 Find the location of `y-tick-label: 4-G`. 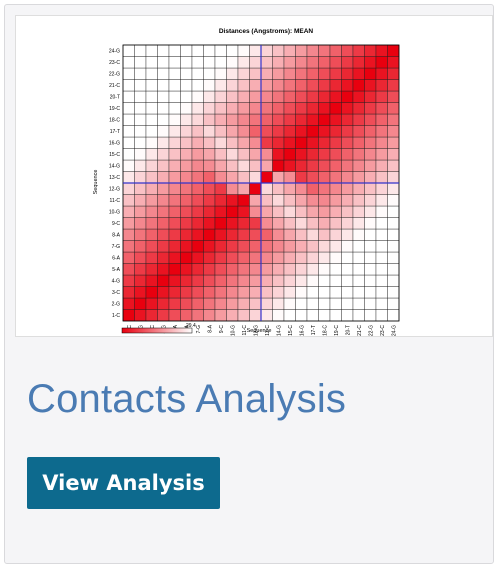

y-tick-label: 4-G is located at coordinates (116, 282).